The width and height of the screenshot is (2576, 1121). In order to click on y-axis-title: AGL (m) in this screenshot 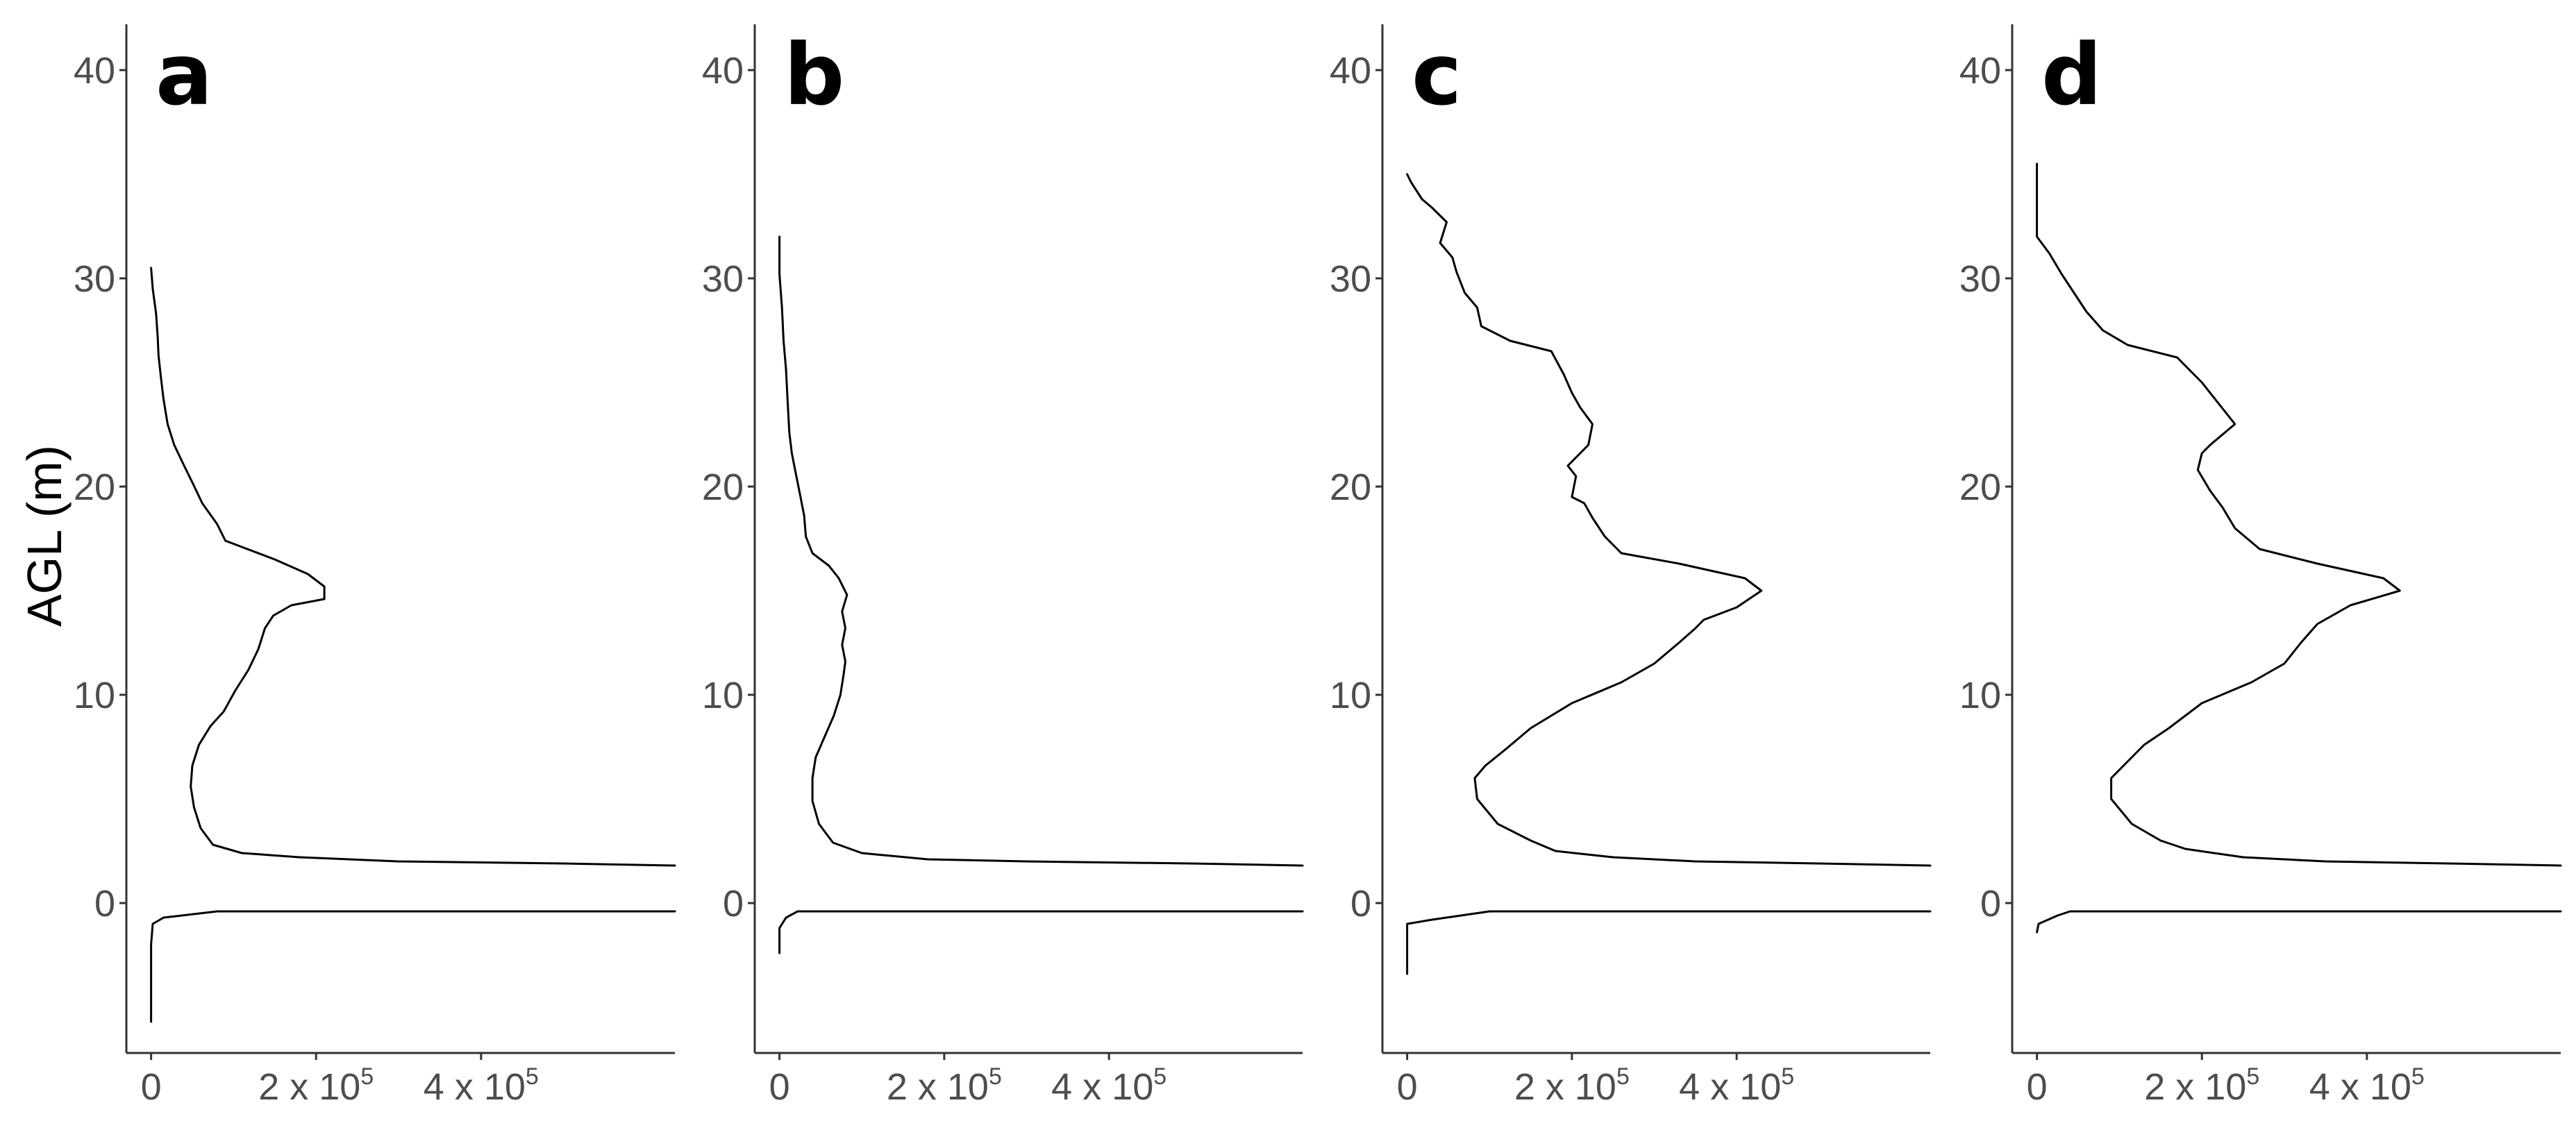, I will do `click(44, 536)`.